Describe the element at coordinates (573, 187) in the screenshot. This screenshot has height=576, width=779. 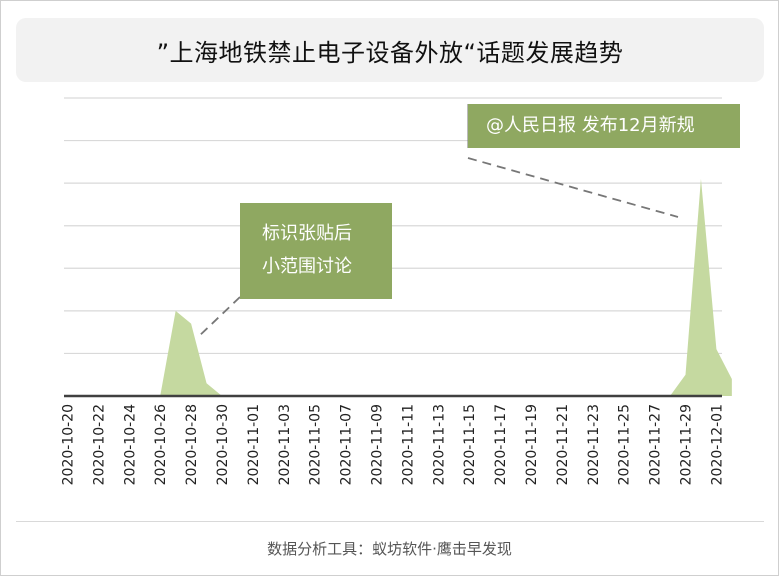
I see `annotation-2-leader` at that location.